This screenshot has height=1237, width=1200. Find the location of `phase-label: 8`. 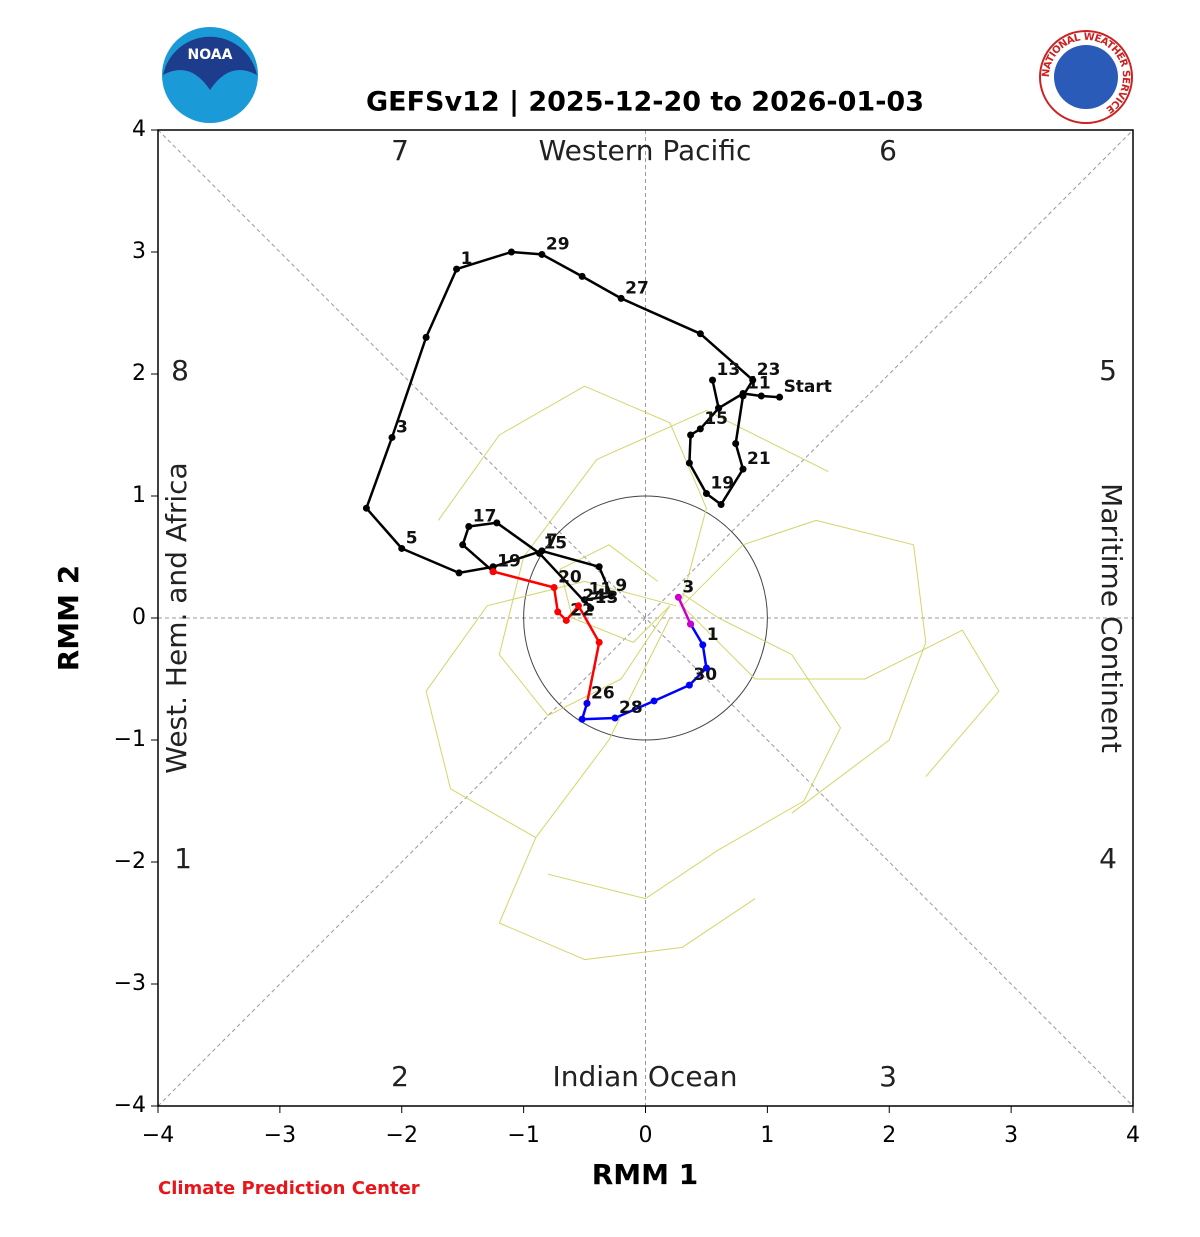

phase-label: 8 is located at coordinates (180, 370).